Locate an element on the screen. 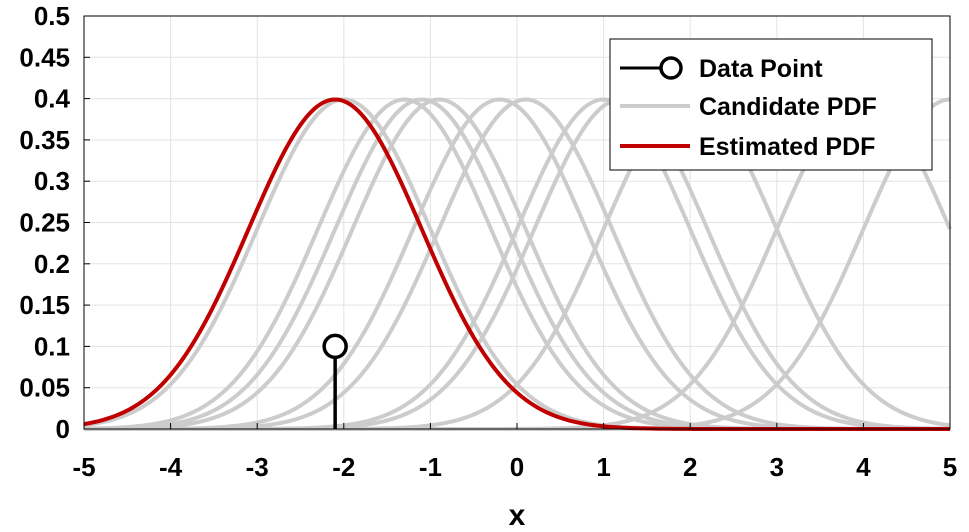  x-axis-title: x is located at coordinates (517, 515).